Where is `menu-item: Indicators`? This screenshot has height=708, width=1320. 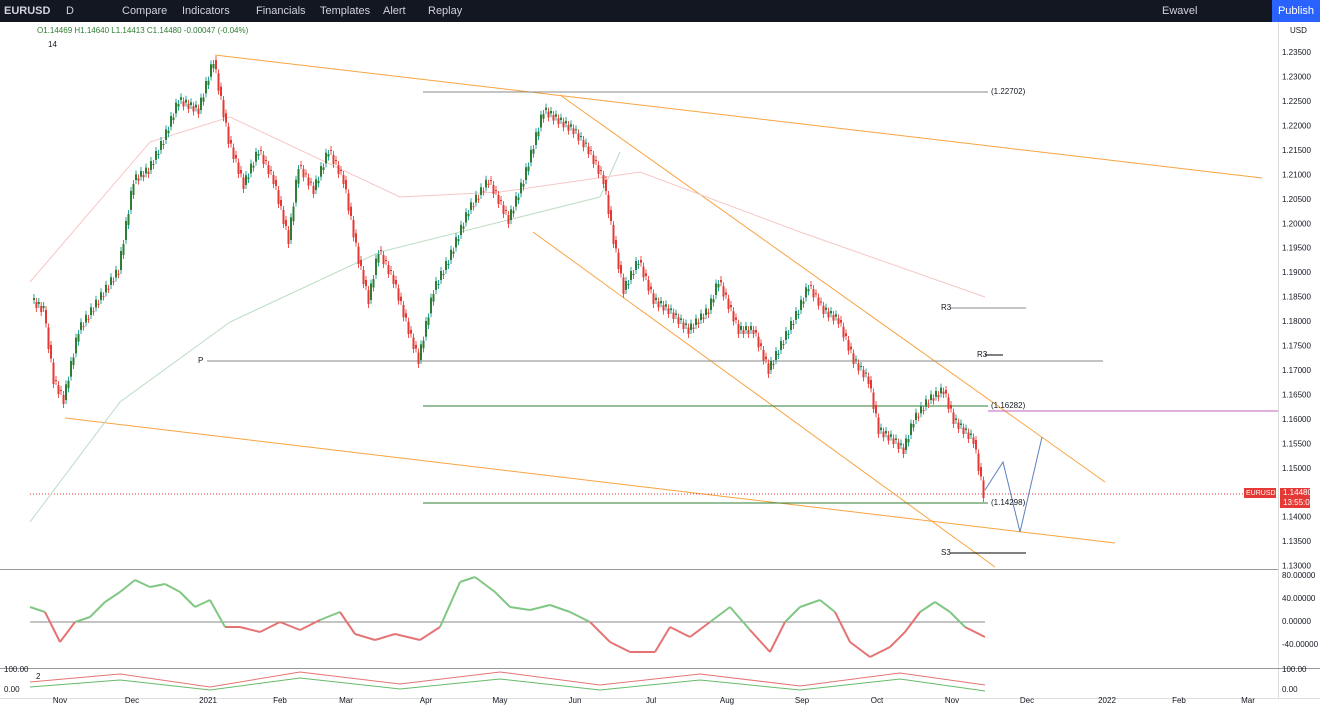 menu-item: Indicators is located at coordinates (206, 11).